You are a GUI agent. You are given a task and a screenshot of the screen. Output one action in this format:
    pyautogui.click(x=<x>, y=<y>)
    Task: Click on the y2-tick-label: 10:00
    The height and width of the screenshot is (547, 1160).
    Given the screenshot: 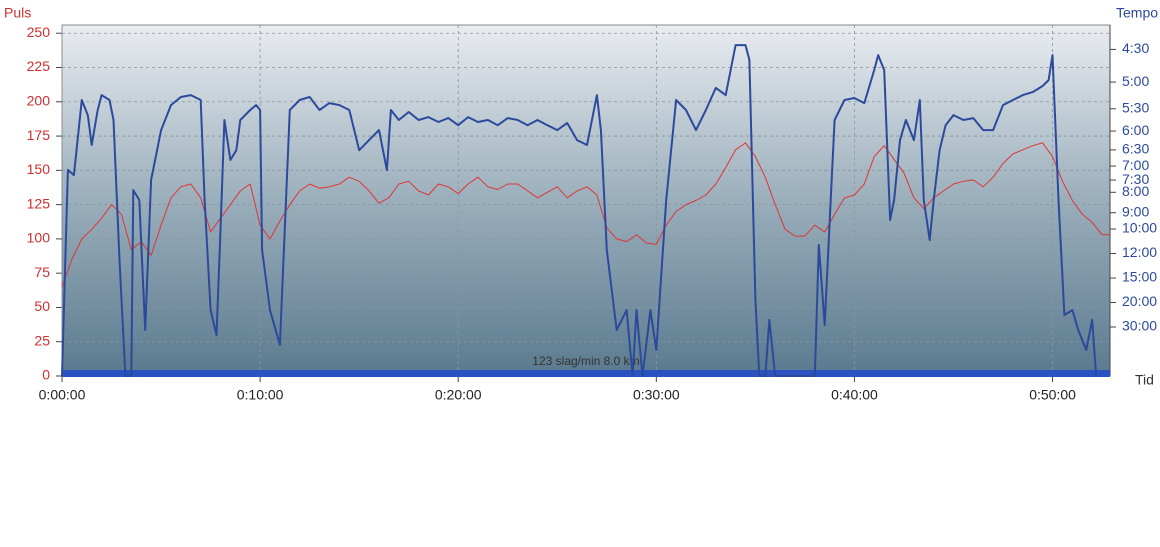 What is the action you would take?
    pyautogui.click(x=1139, y=228)
    